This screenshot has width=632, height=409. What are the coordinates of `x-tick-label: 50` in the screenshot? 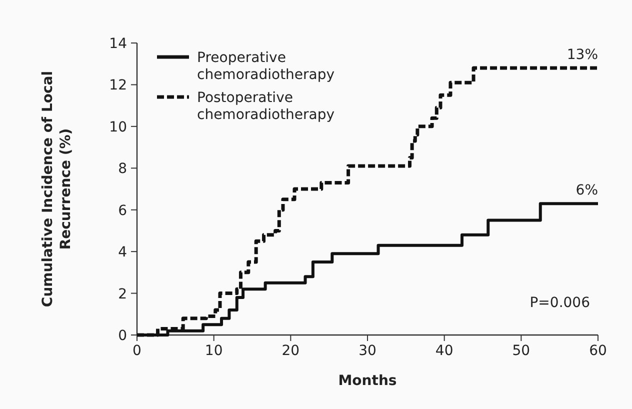 It's located at (521, 351).